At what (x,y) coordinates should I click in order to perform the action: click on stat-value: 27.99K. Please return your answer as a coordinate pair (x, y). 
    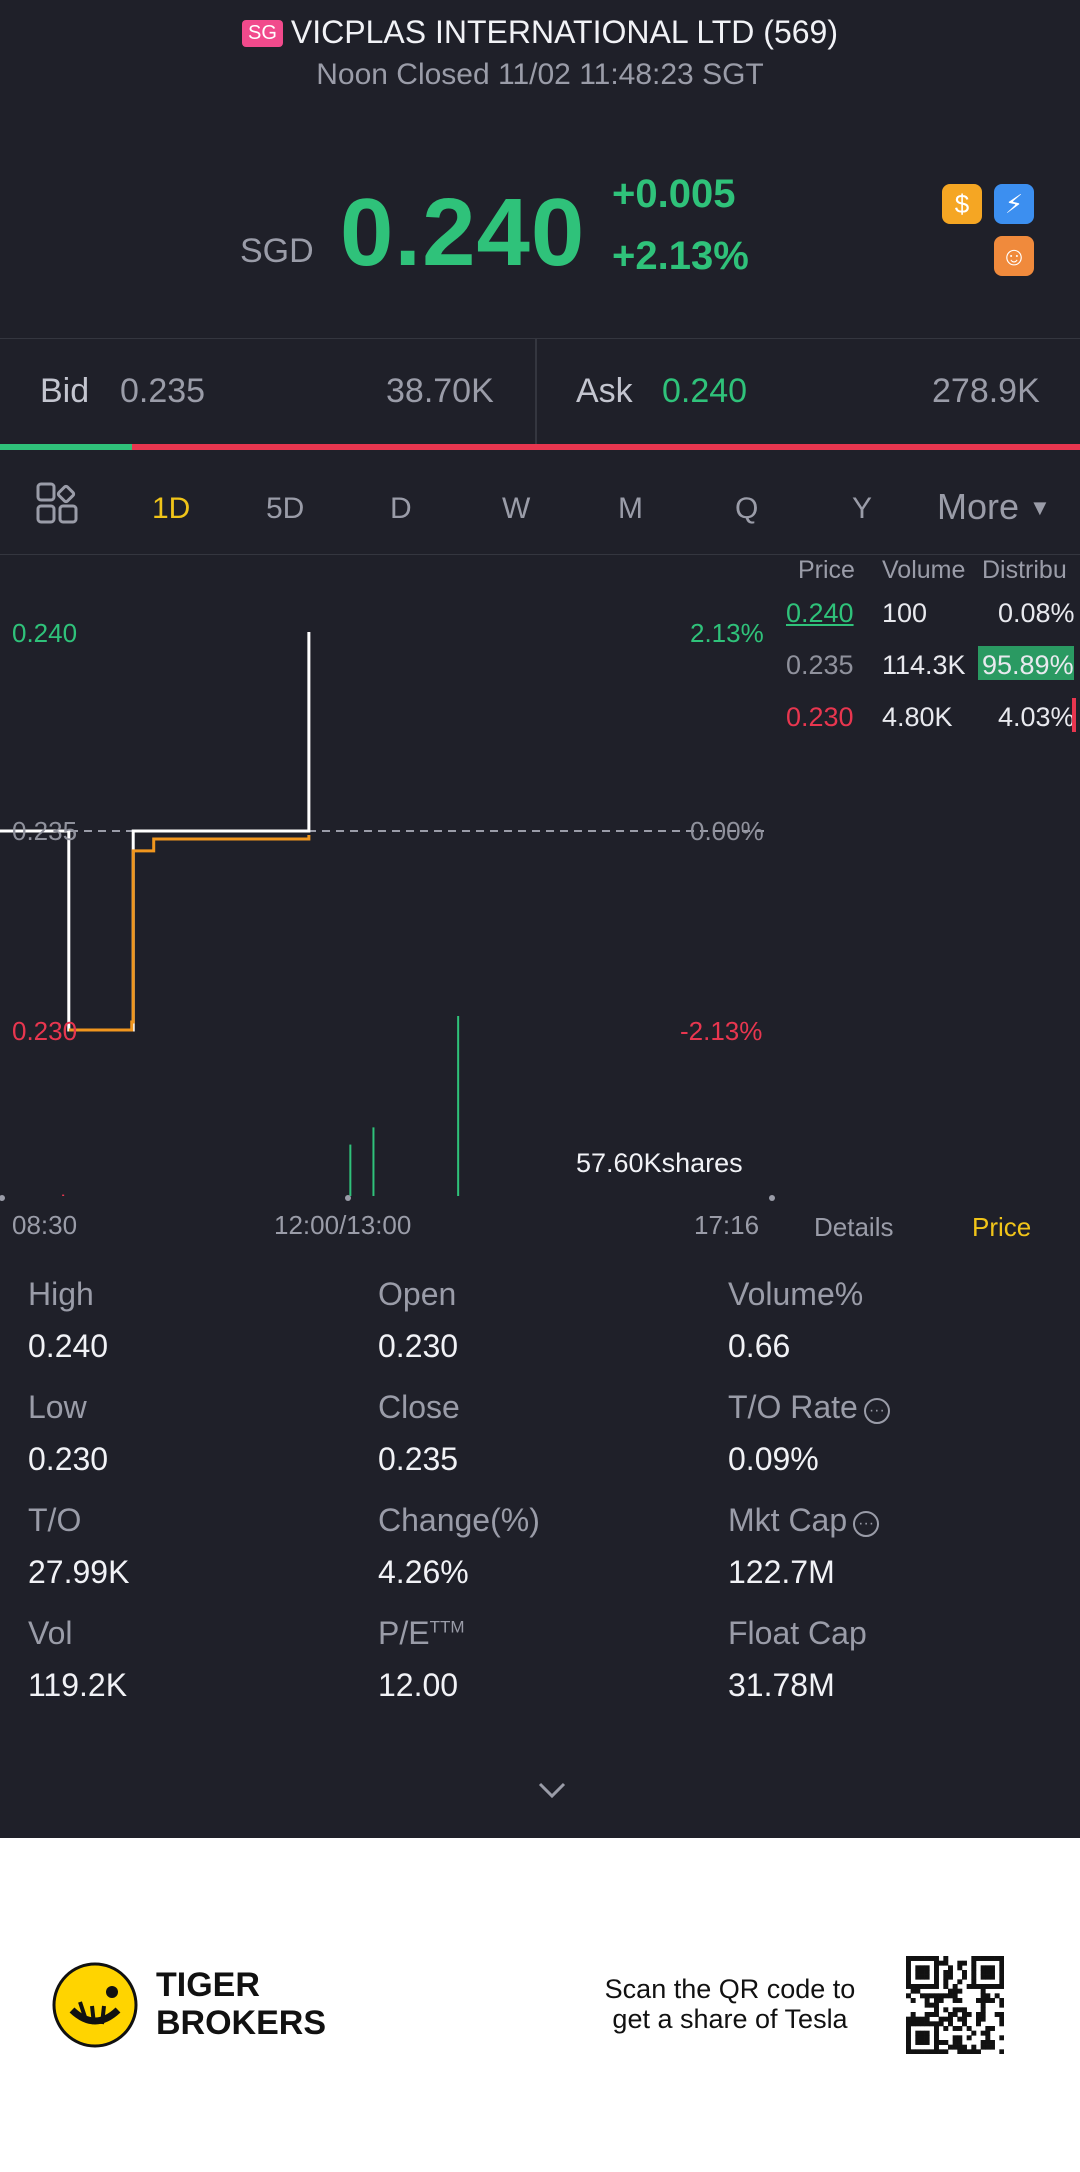
    Looking at the image, I should click on (79, 1572).